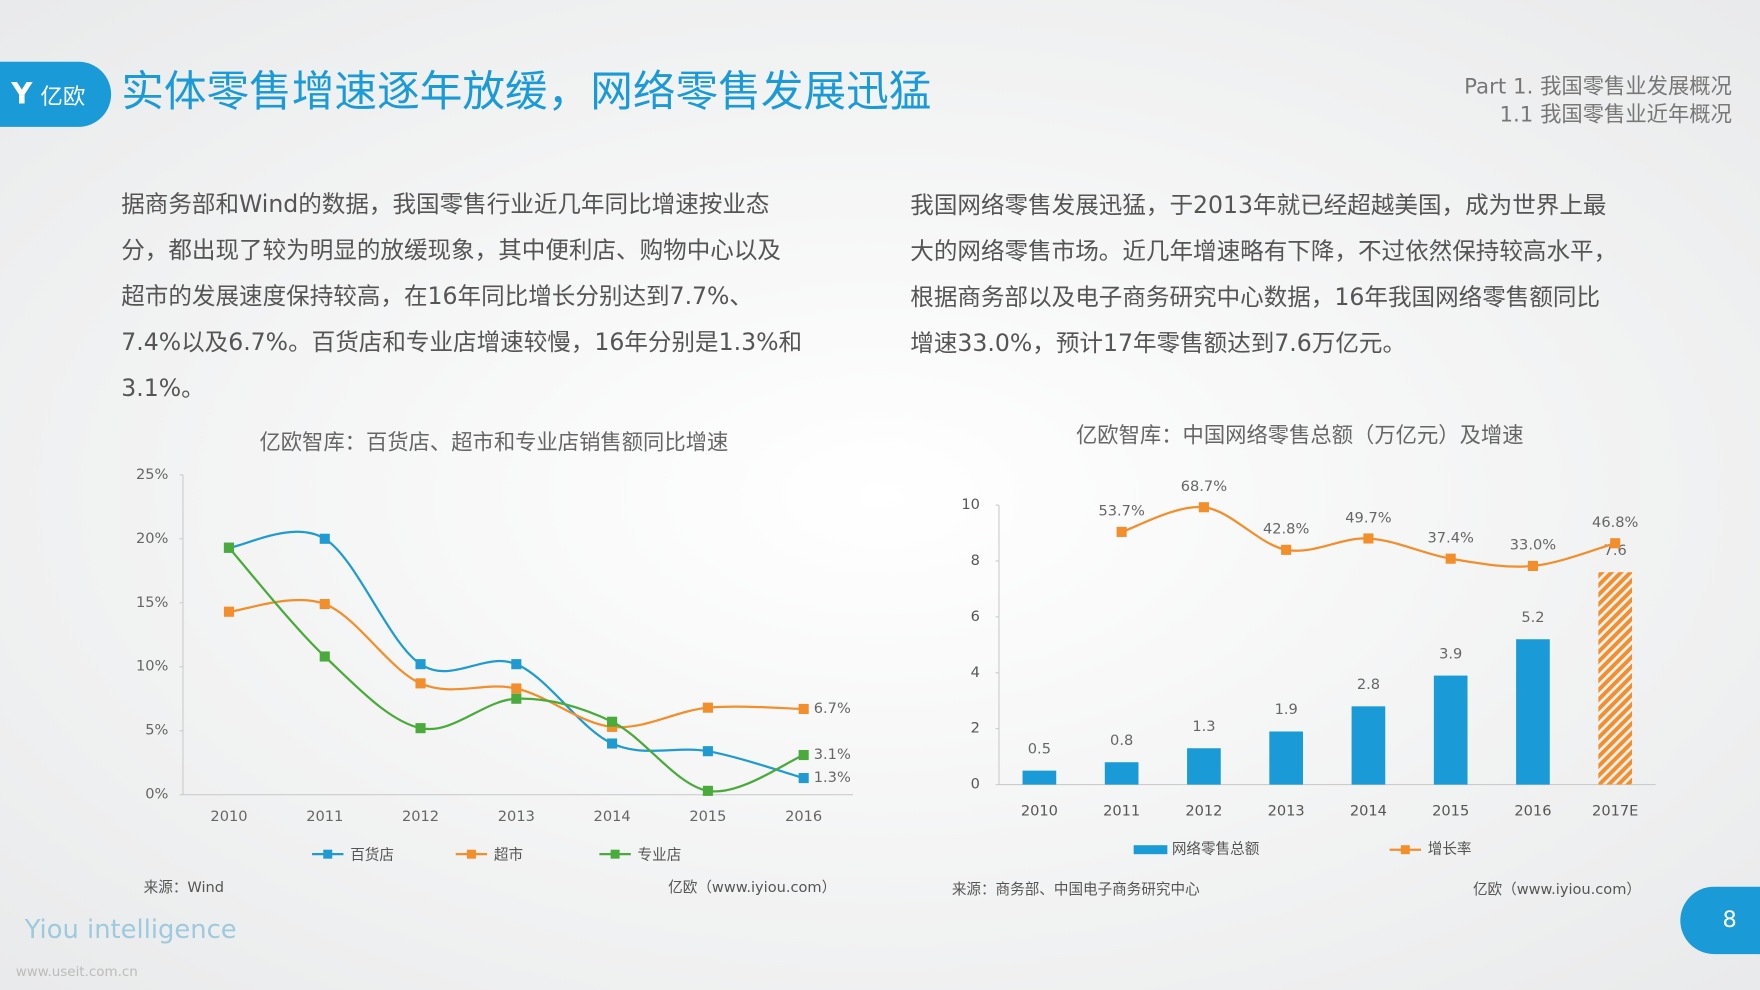 Image resolution: width=1760 pixels, height=990 pixels. Describe the element at coordinates (372, 854) in the screenshot. I see `legend-label: 百货店` at that location.